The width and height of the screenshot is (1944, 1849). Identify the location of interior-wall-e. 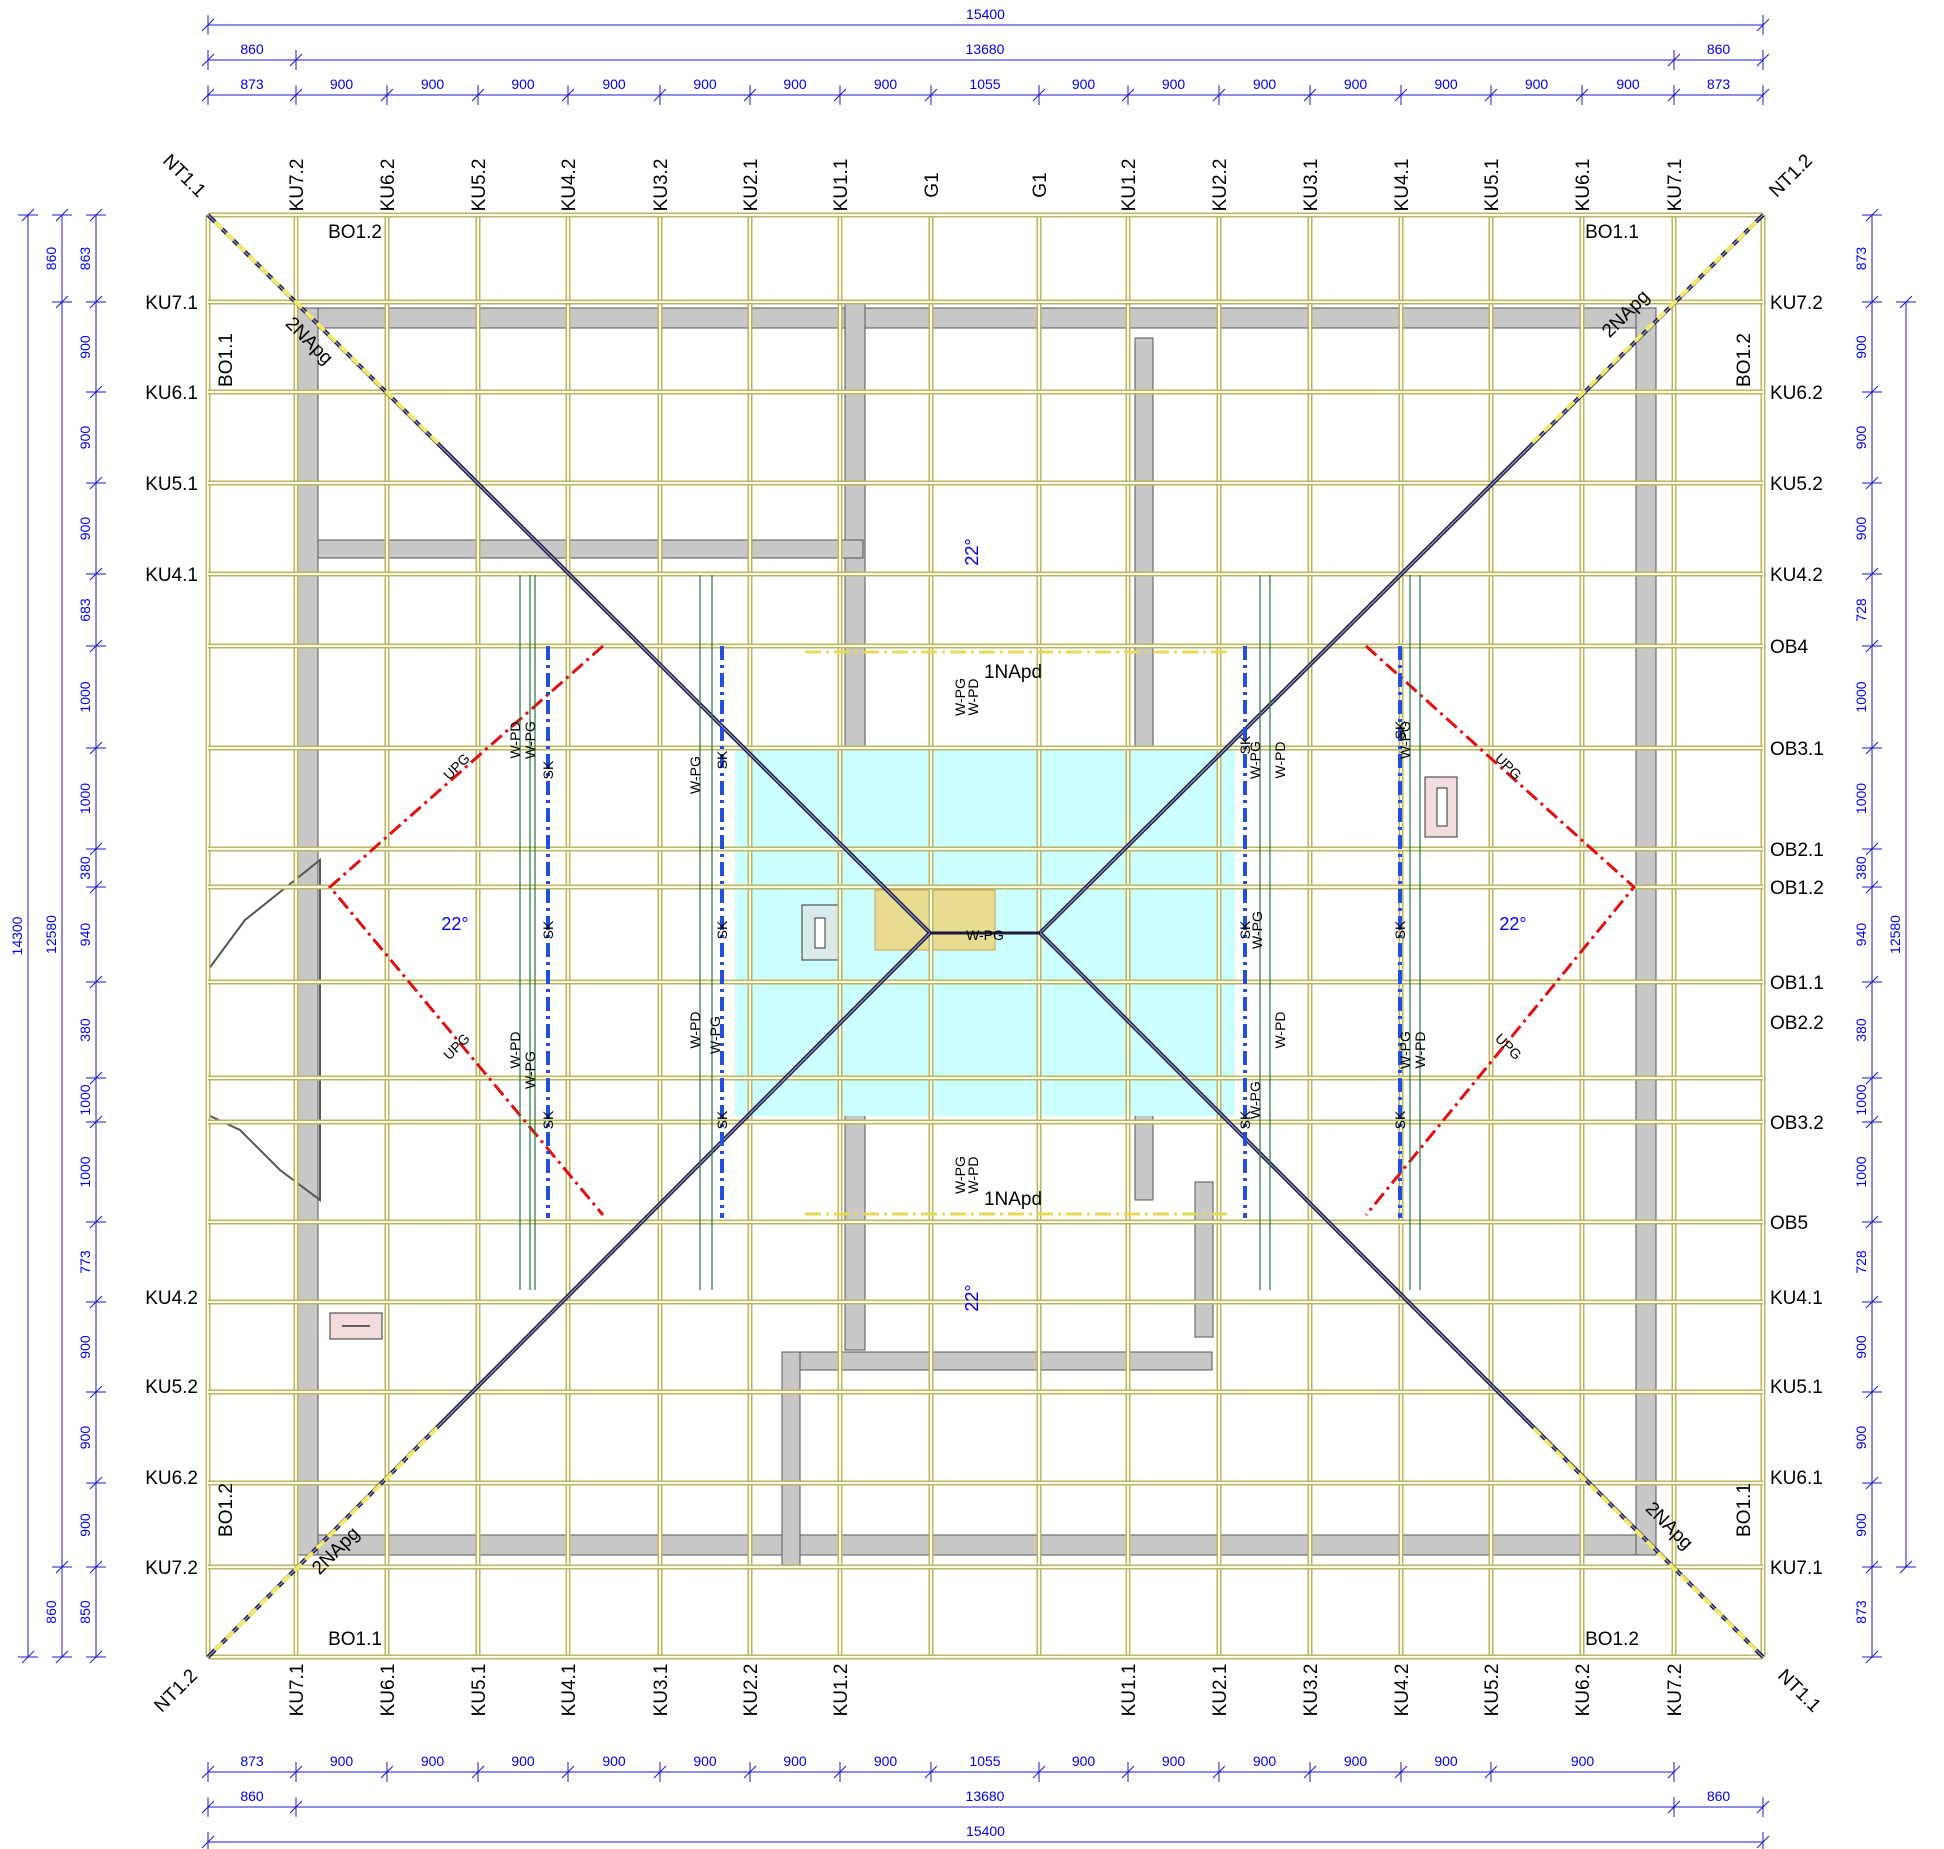
(791, 1459).